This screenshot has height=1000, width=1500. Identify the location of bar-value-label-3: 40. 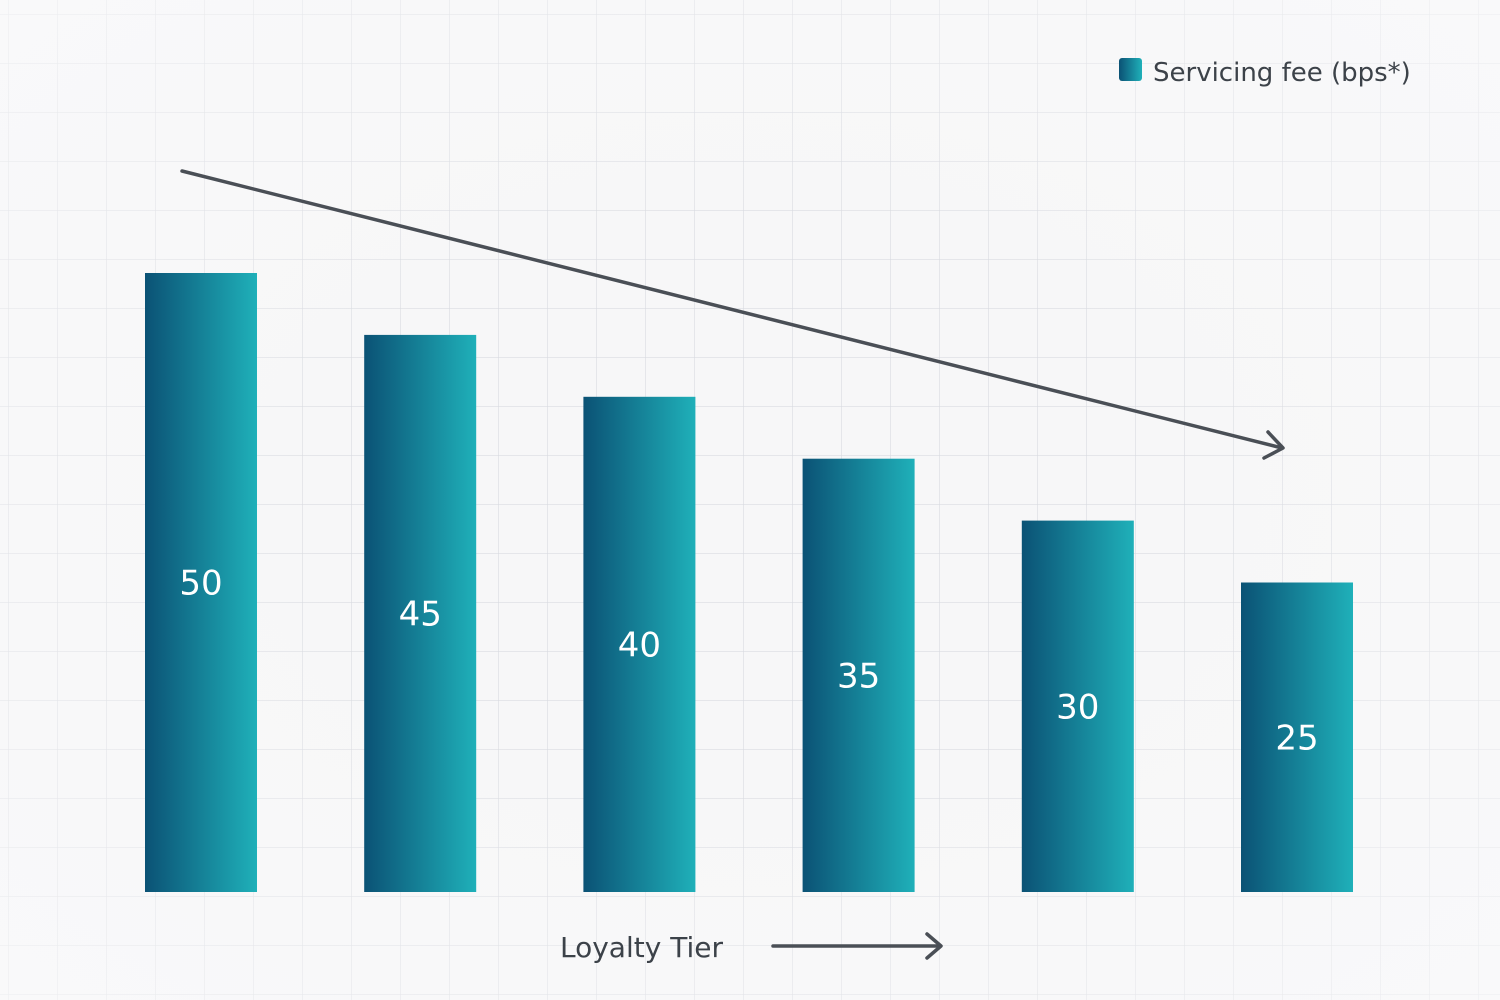
(639, 645).